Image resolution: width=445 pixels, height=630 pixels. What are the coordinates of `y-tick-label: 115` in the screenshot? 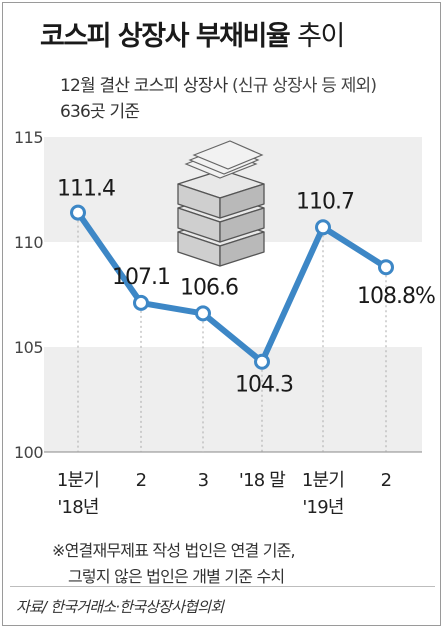 It's located at (28, 137).